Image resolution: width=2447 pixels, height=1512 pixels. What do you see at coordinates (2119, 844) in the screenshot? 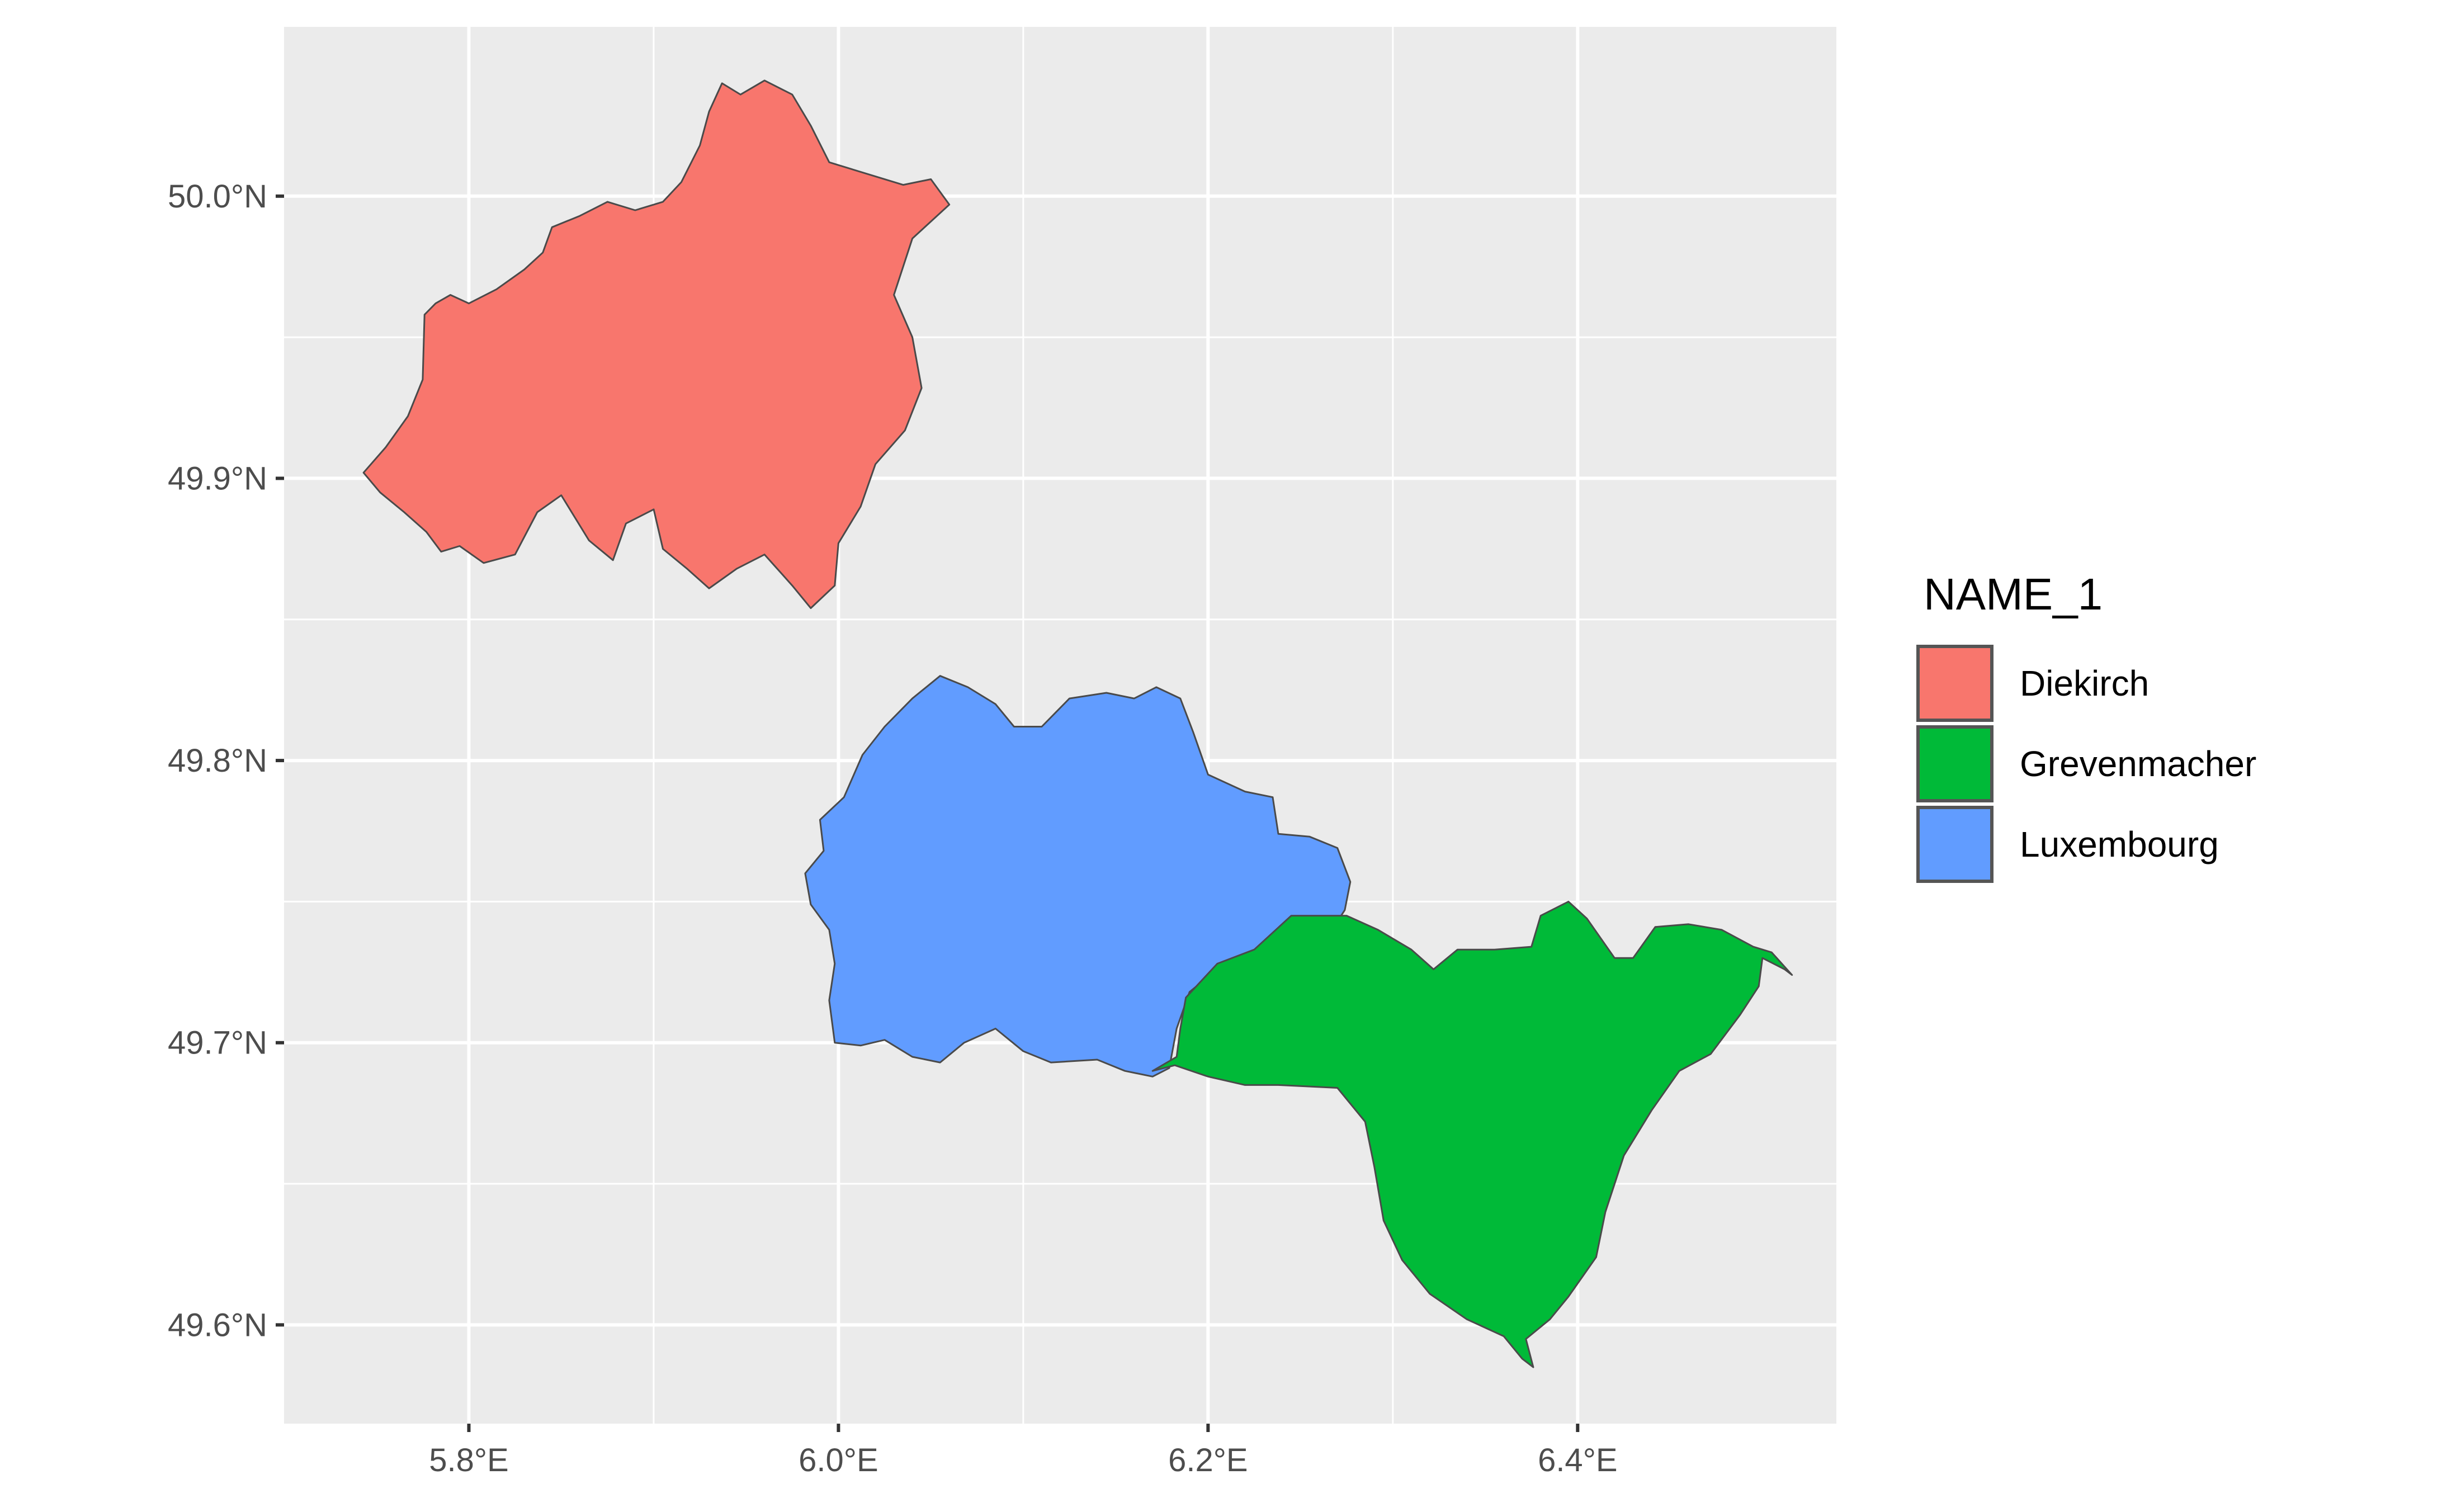
I see `legend-label: Luxembourg` at bounding box center [2119, 844].